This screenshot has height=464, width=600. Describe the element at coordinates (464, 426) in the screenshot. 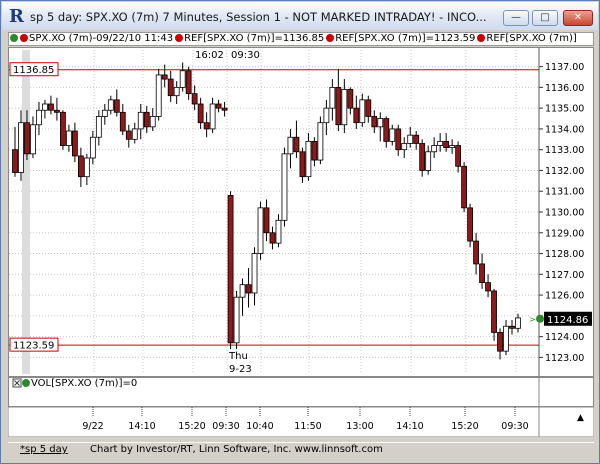

I see `x-tick-label: 15:20` at that location.